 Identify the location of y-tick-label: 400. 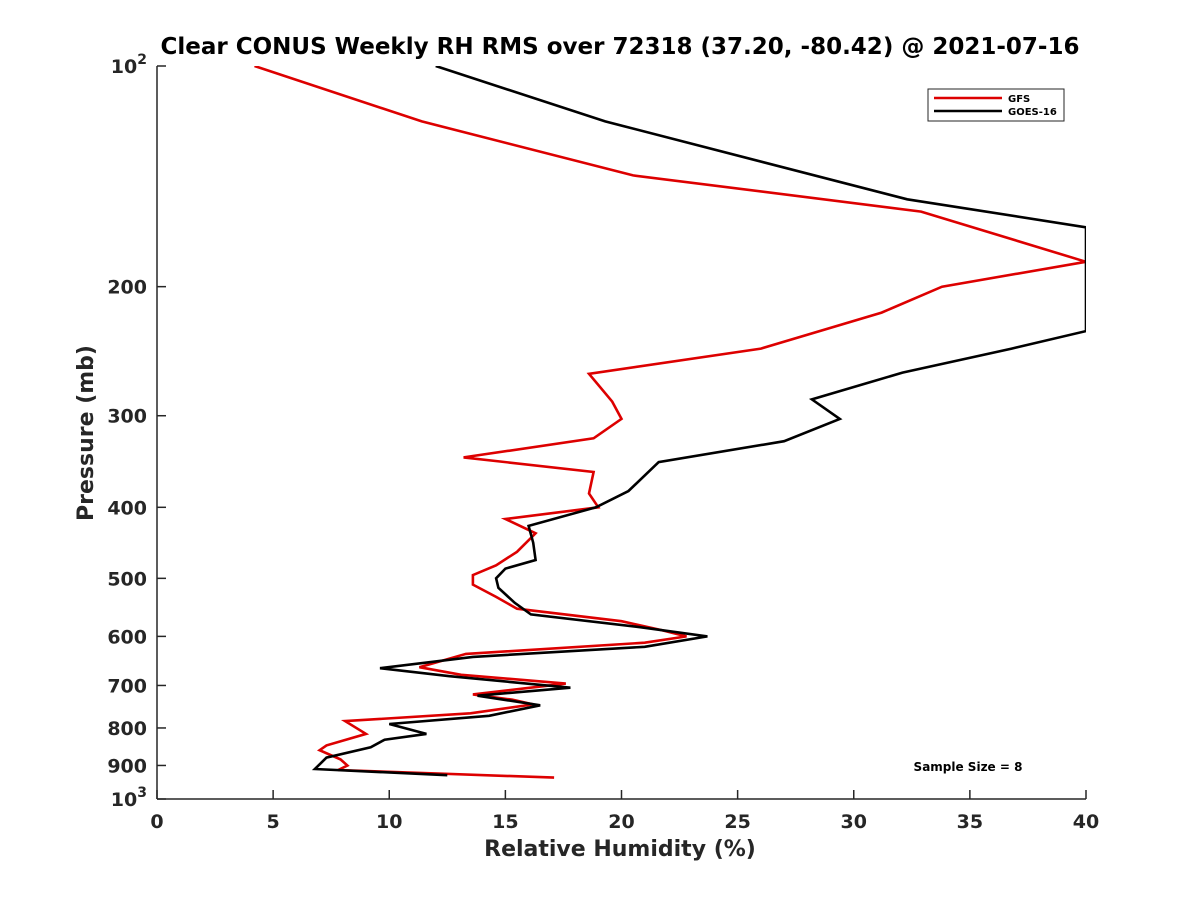
(127, 508).